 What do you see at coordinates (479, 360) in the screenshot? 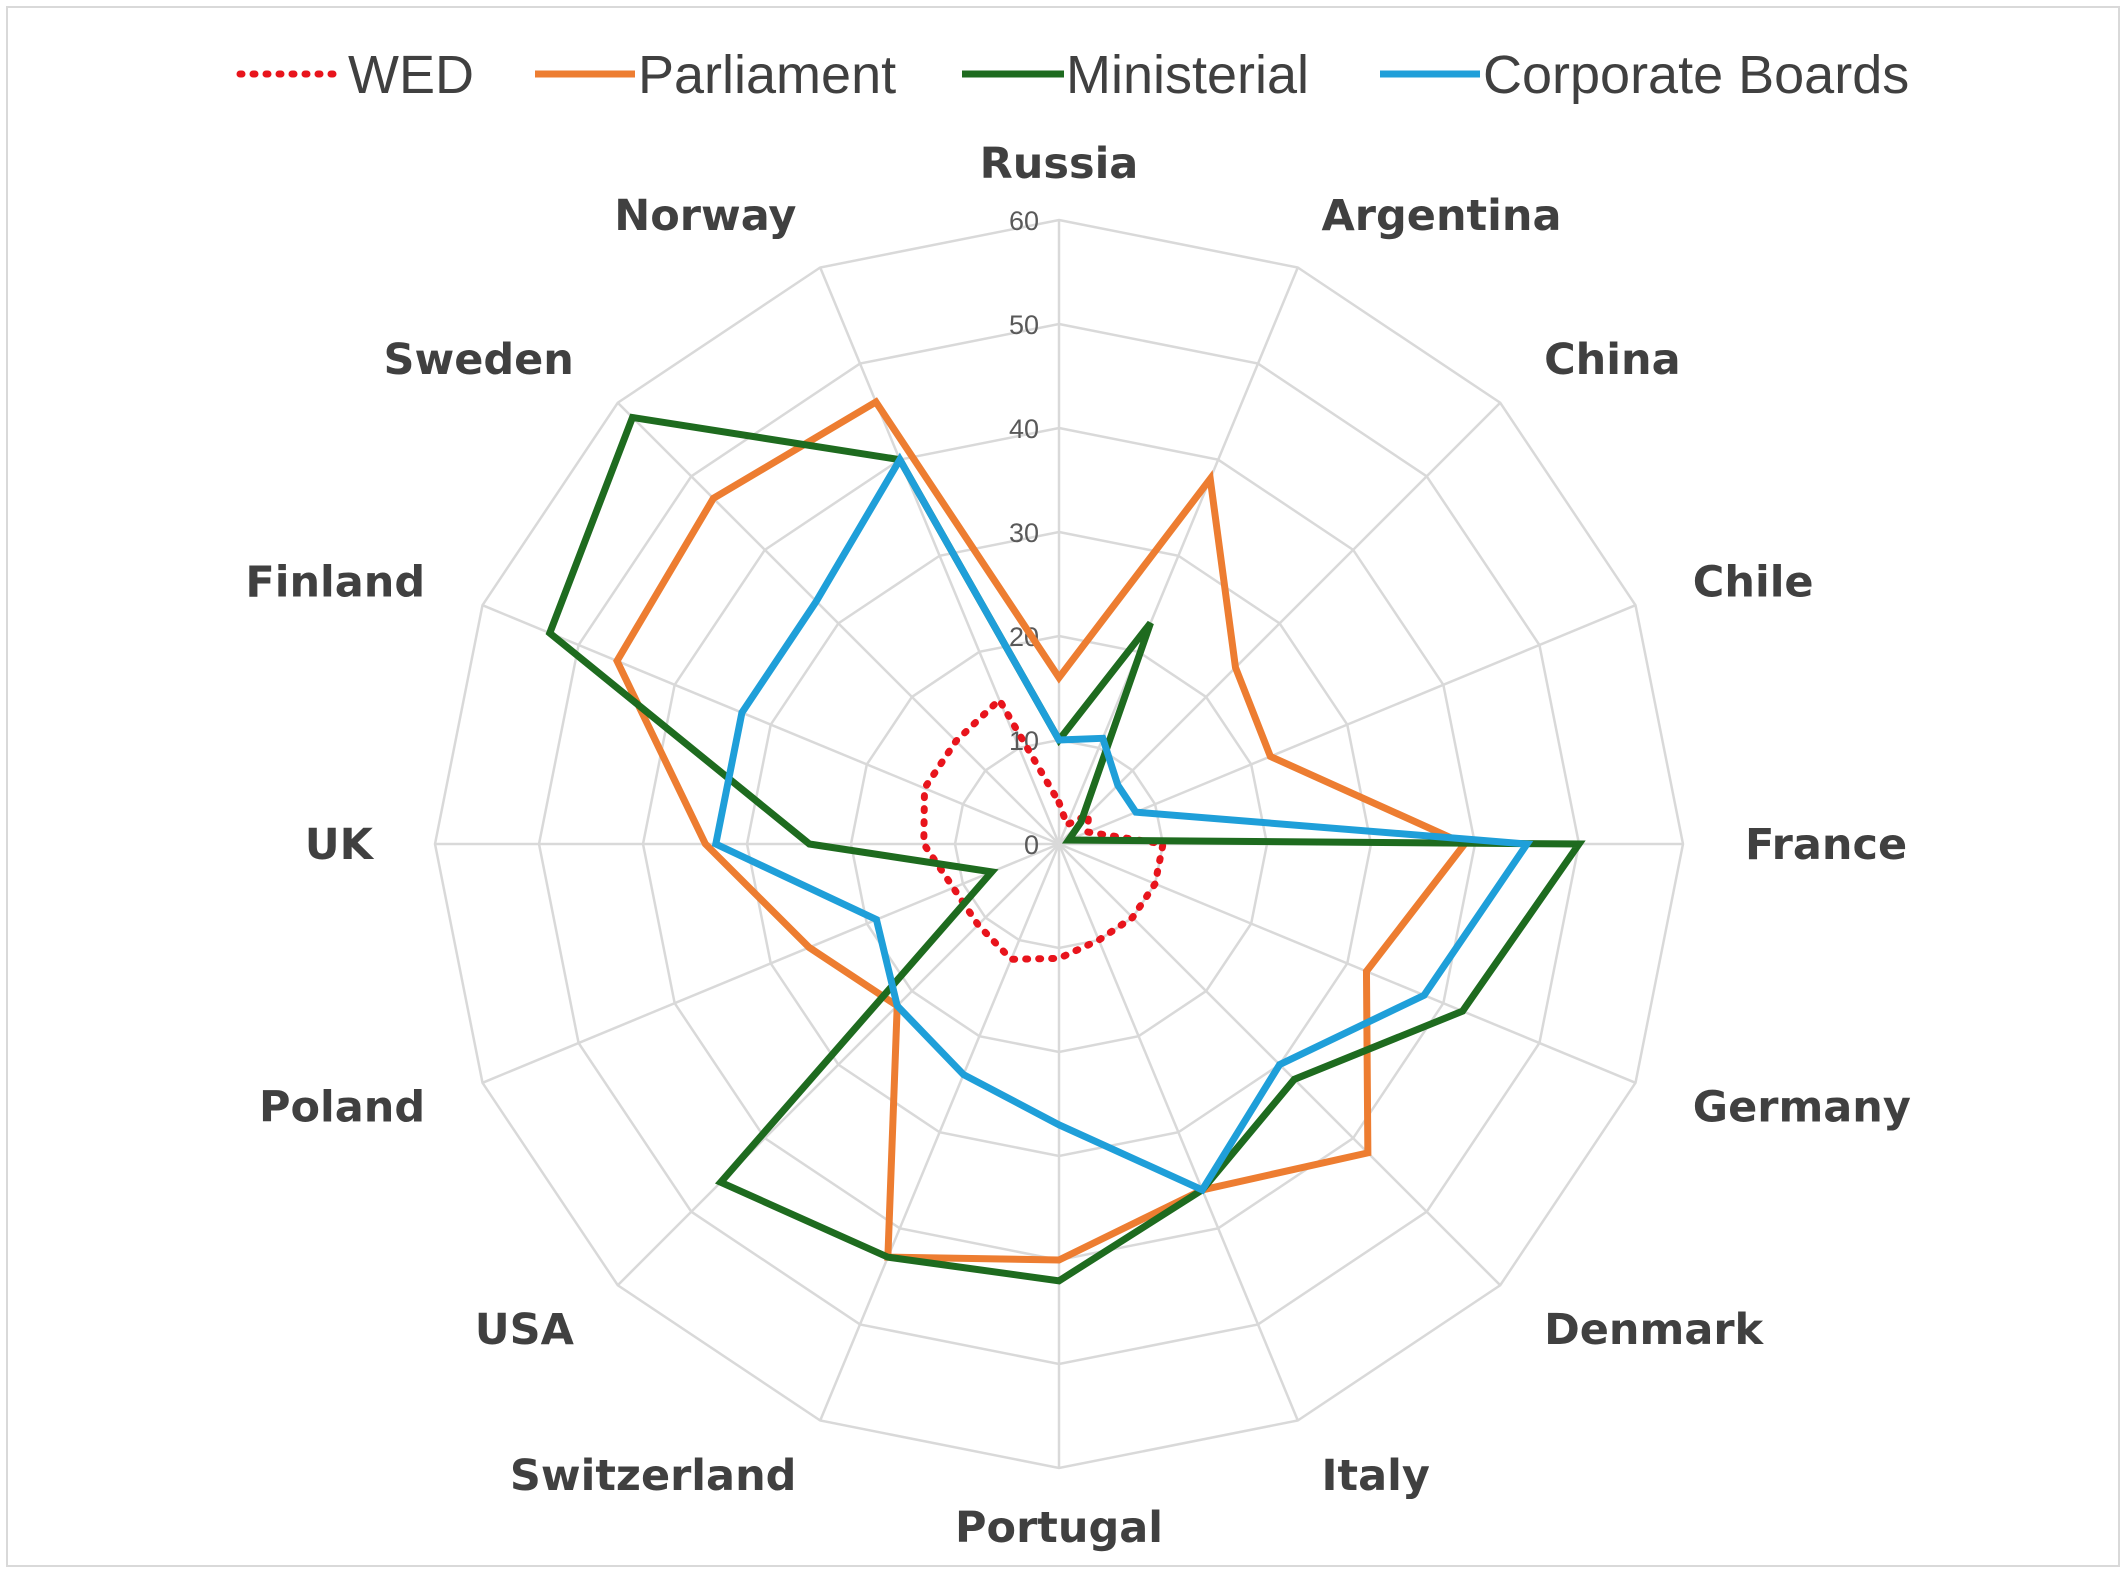
I see `category-label: Sweden` at bounding box center [479, 360].